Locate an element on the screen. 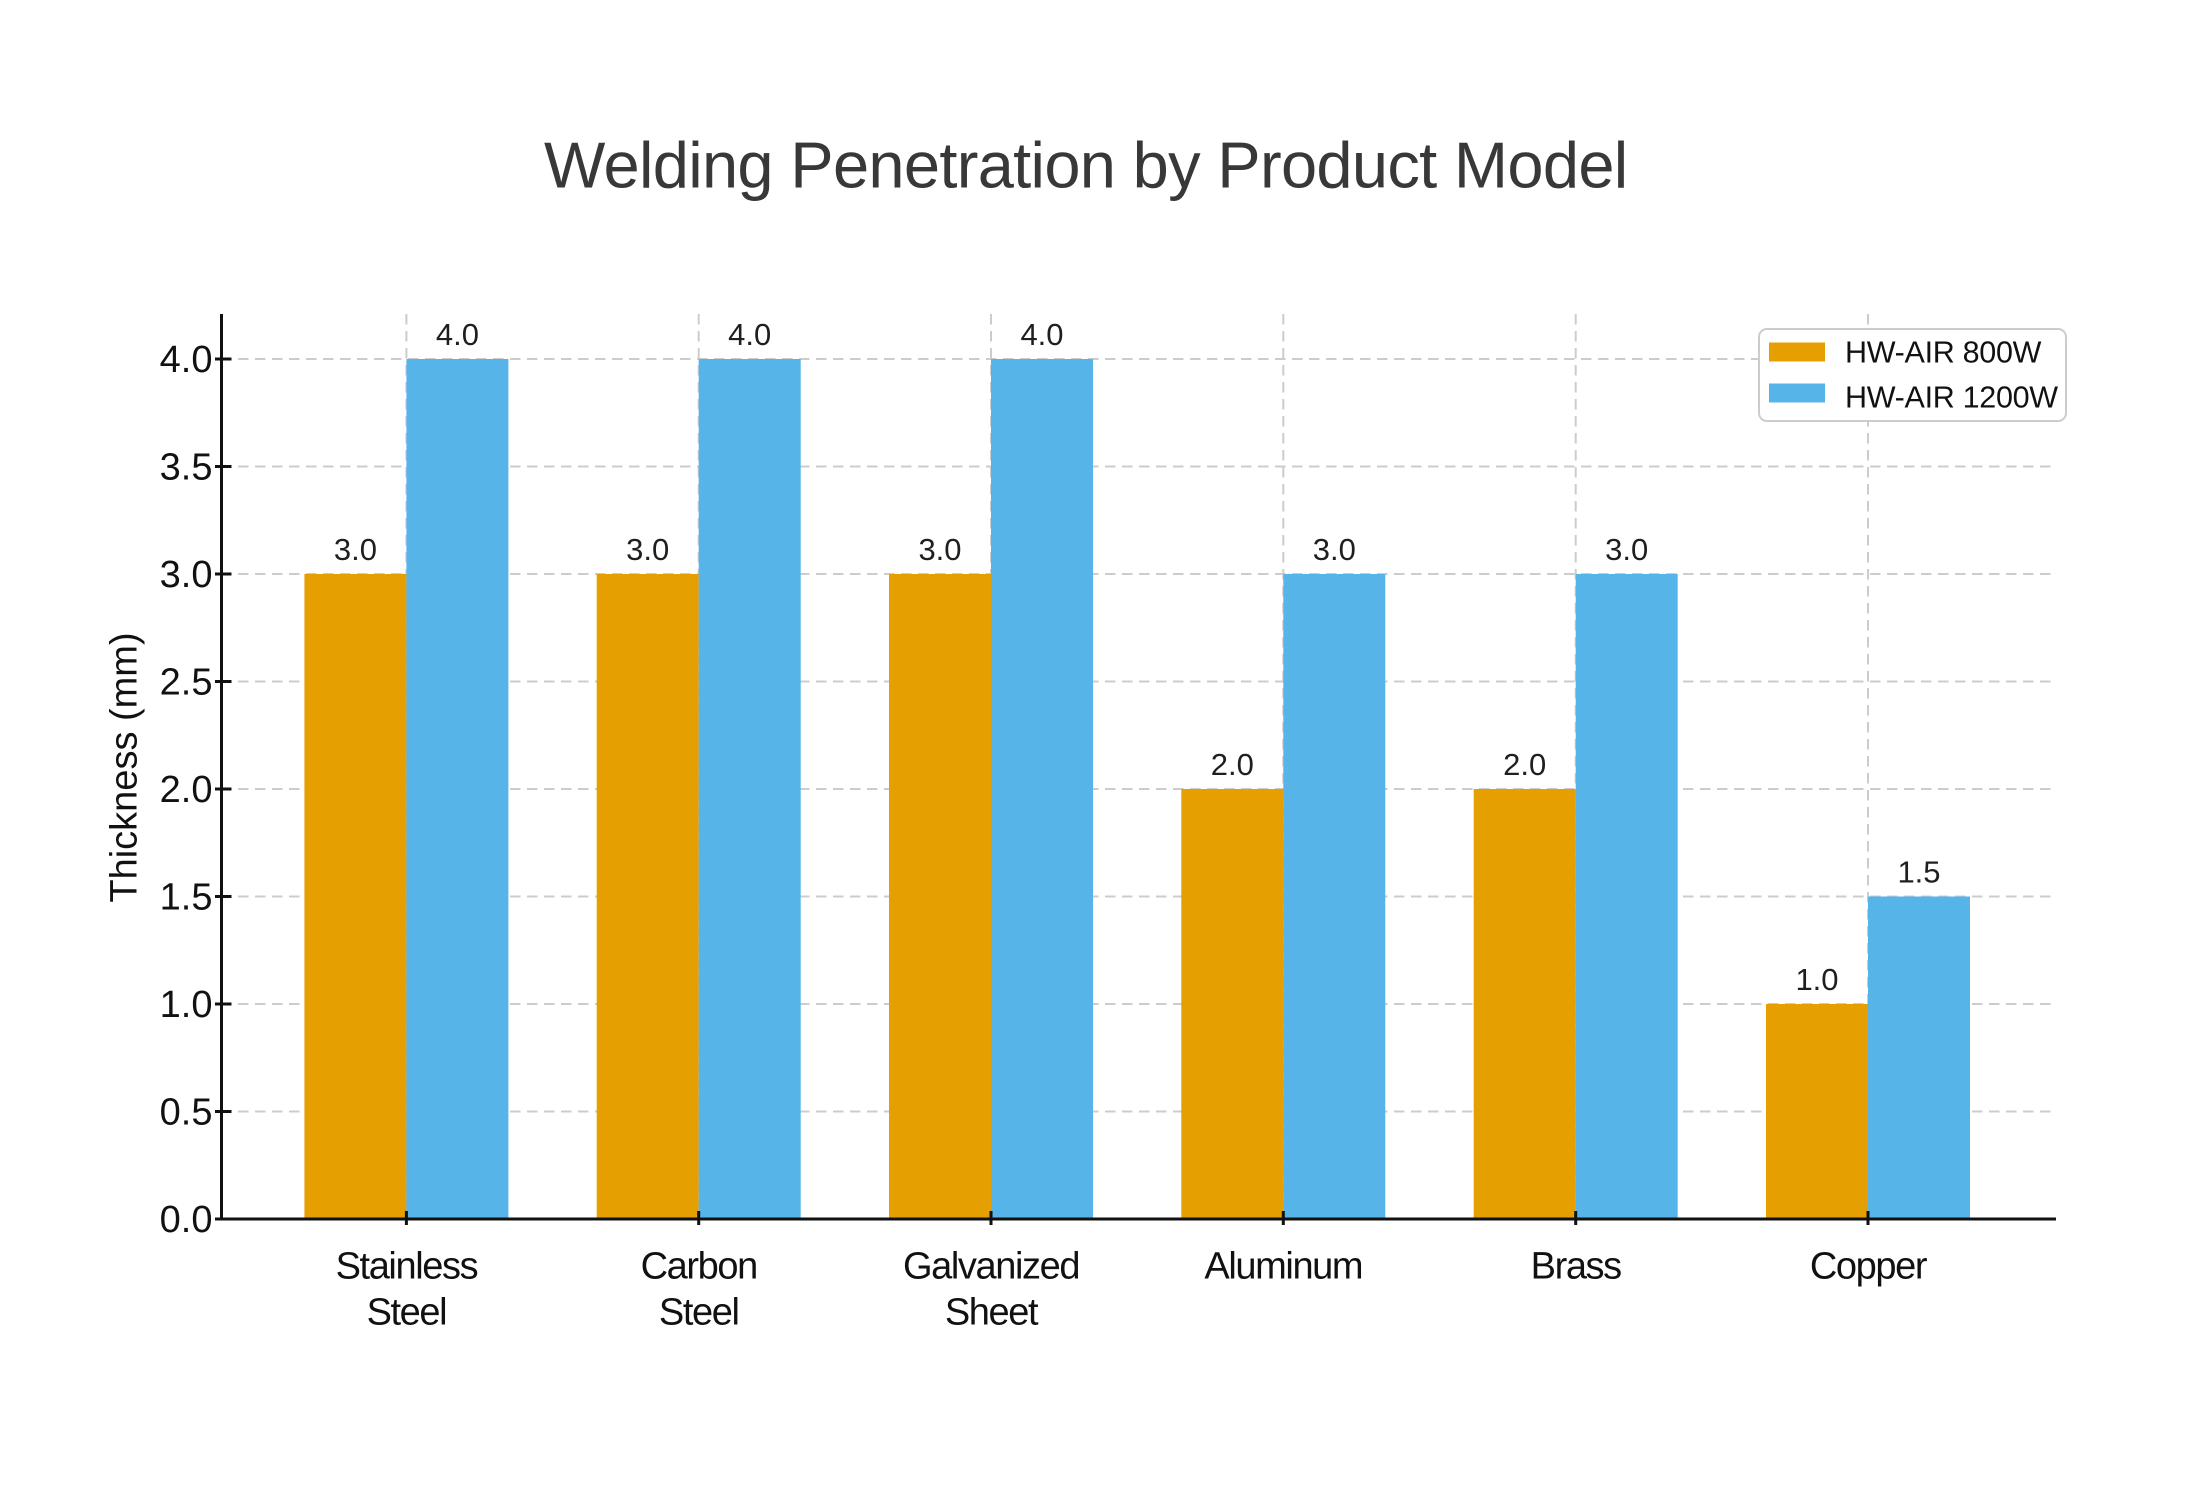 The image size is (2200, 1500). svg-text: Galvanized is located at coordinates (991, 1267).